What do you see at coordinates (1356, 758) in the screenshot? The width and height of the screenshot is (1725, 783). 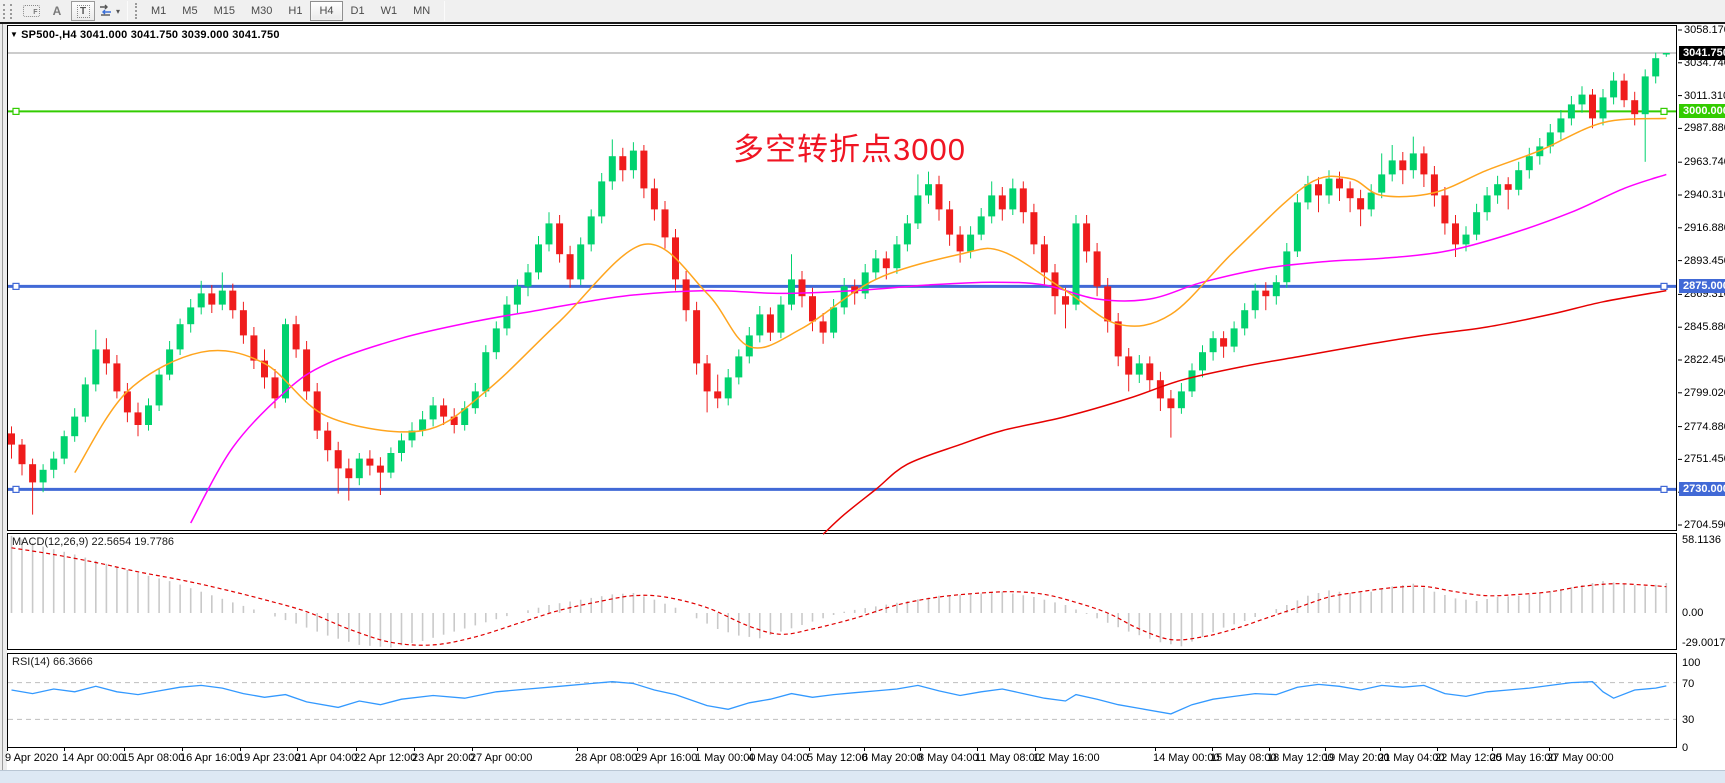 I see `time-label: 19 May 20:00` at bounding box center [1356, 758].